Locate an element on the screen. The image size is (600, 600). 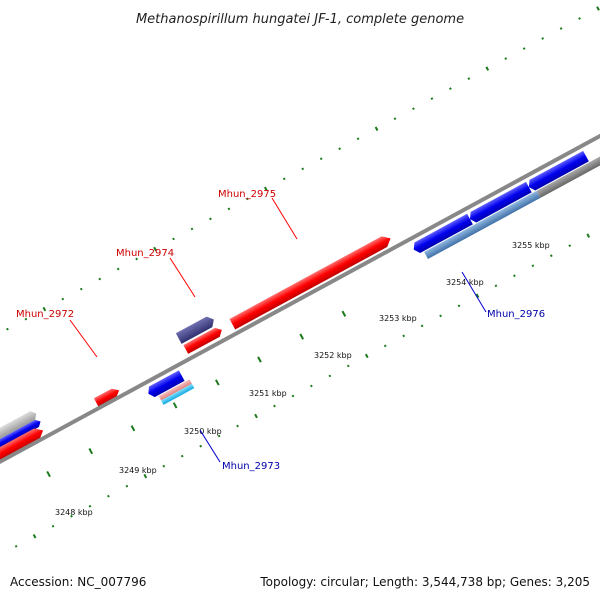
gene-label-mhun-2976: Mhun_2976 is located at coordinates (516, 314).